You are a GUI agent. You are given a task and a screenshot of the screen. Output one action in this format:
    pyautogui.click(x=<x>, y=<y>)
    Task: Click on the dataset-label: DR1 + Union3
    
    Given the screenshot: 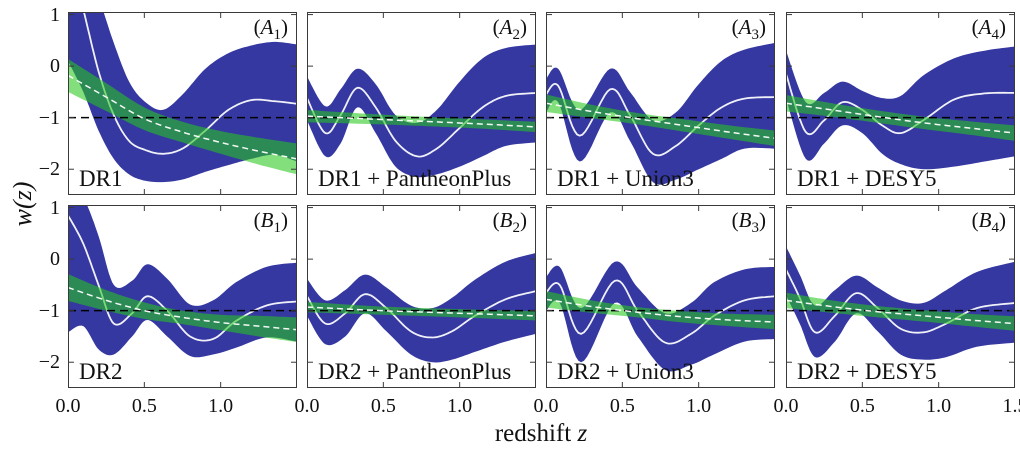 What is the action you would take?
    pyautogui.click(x=625, y=178)
    